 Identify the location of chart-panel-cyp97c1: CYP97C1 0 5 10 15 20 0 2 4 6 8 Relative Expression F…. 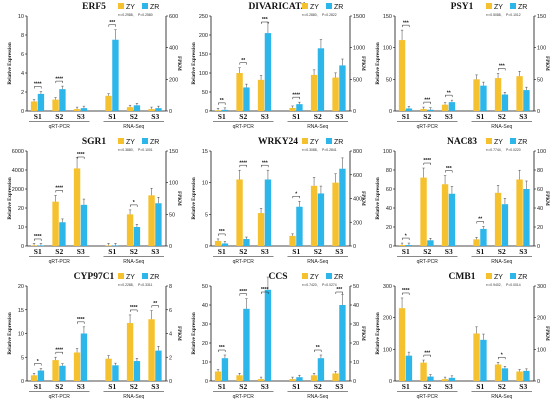
(94, 336).